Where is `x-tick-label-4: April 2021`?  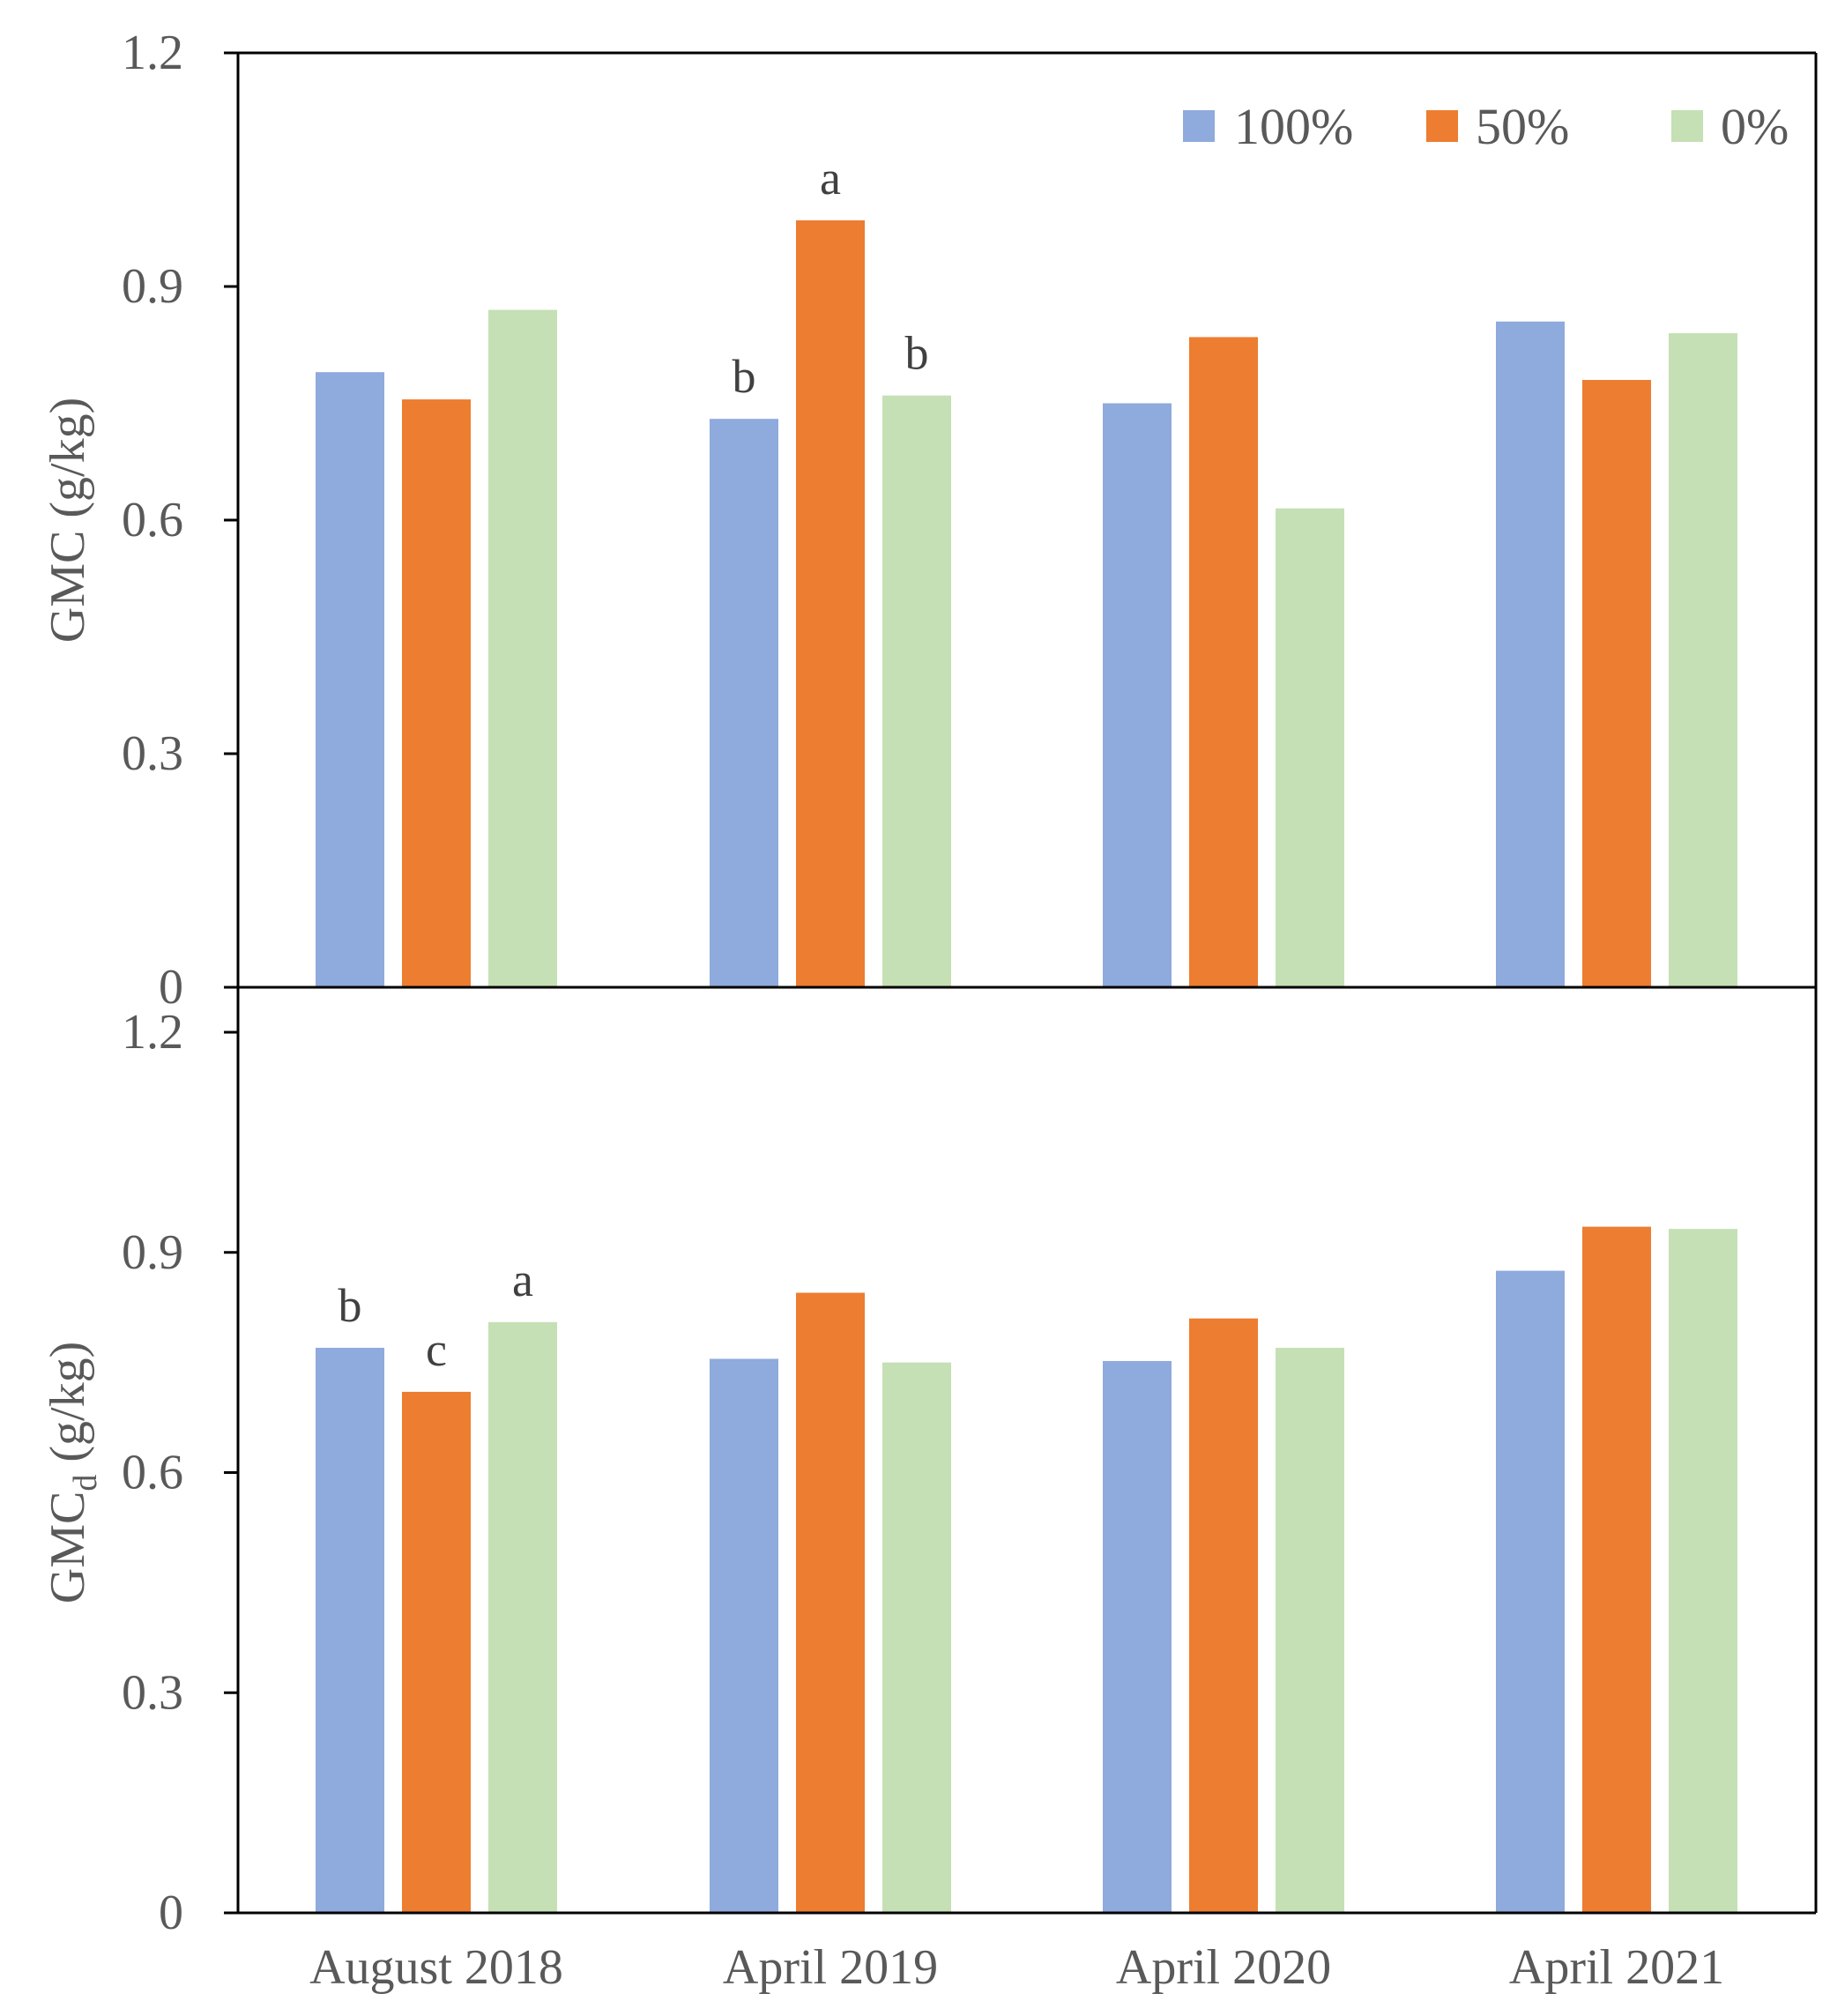 x-tick-label-4: April 2021 is located at coordinates (1617, 1968).